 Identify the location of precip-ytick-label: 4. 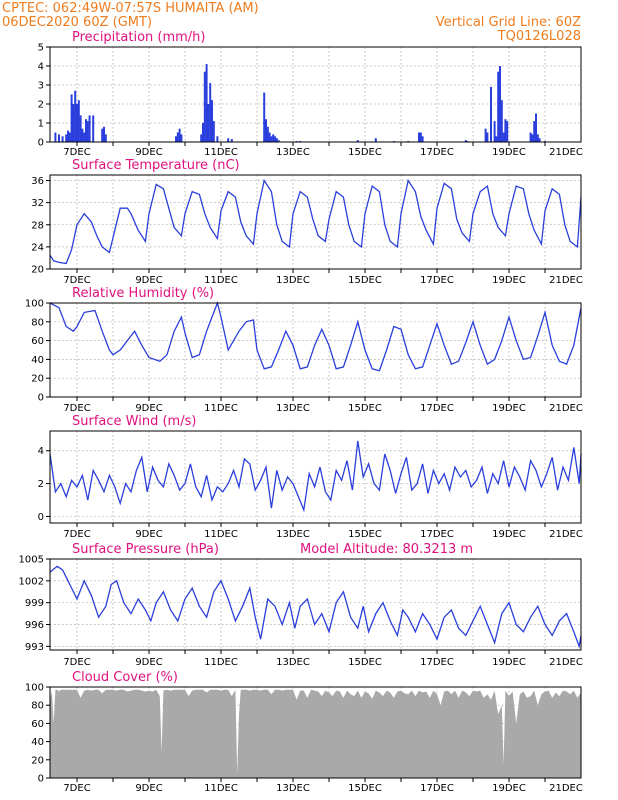
(41, 67).